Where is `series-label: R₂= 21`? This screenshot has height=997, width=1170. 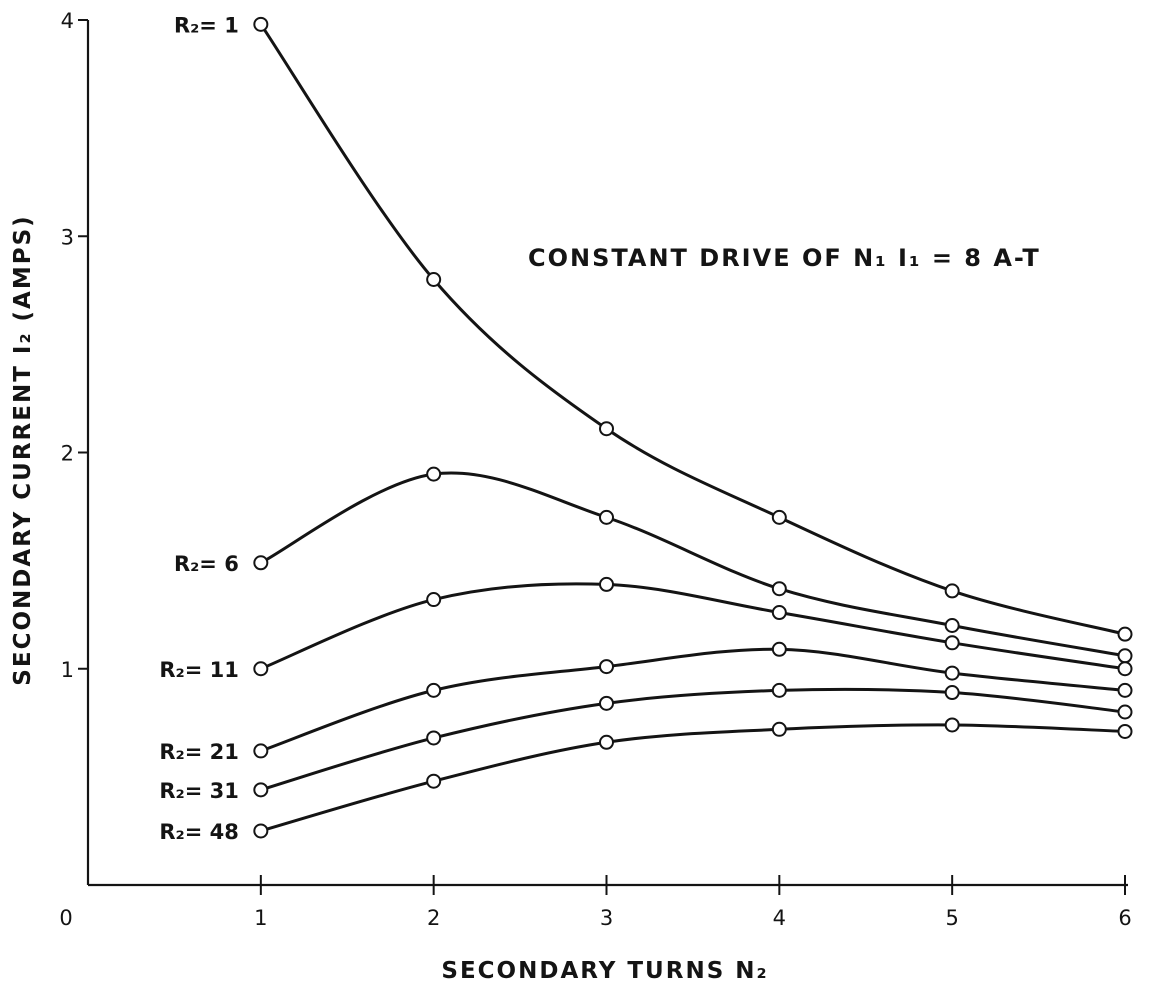 series-label: R₂= 21 is located at coordinates (199, 752).